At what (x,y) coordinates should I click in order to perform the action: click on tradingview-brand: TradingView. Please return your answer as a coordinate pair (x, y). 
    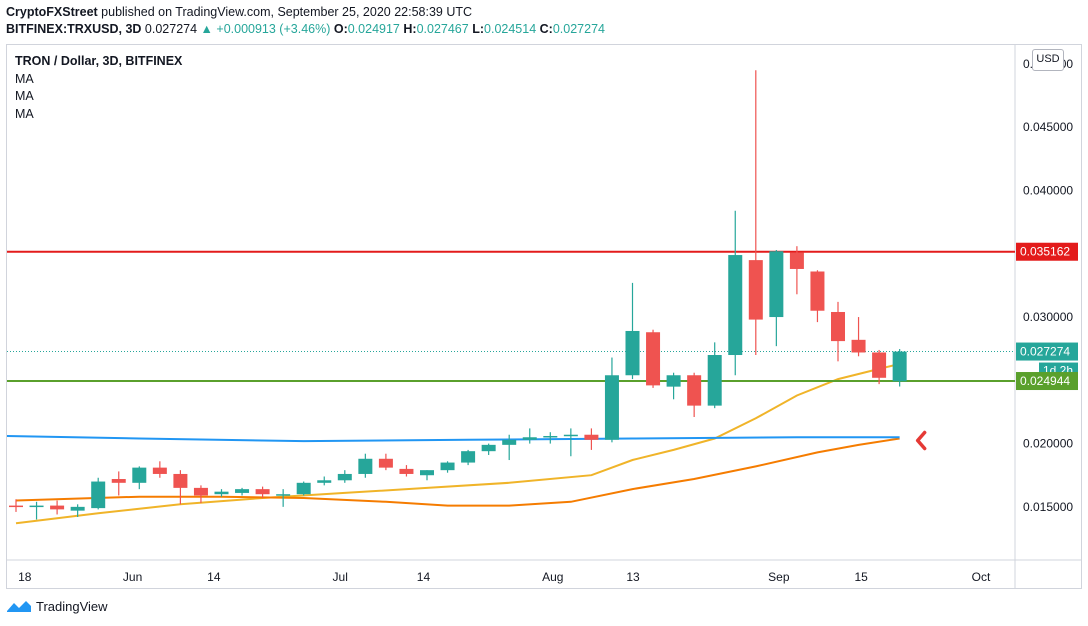
    Looking at the image, I should click on (72, 606).